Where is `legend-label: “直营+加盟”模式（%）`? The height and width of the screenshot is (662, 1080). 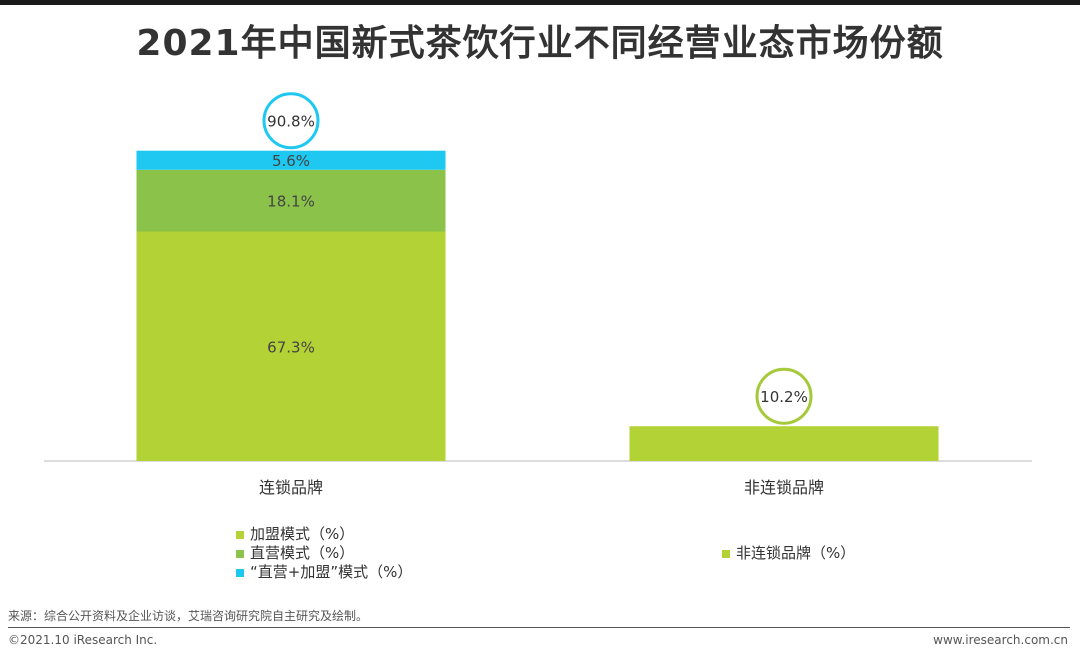
legend-label: “直营+加盟”模式（%） is located at coordinates (331, 572).